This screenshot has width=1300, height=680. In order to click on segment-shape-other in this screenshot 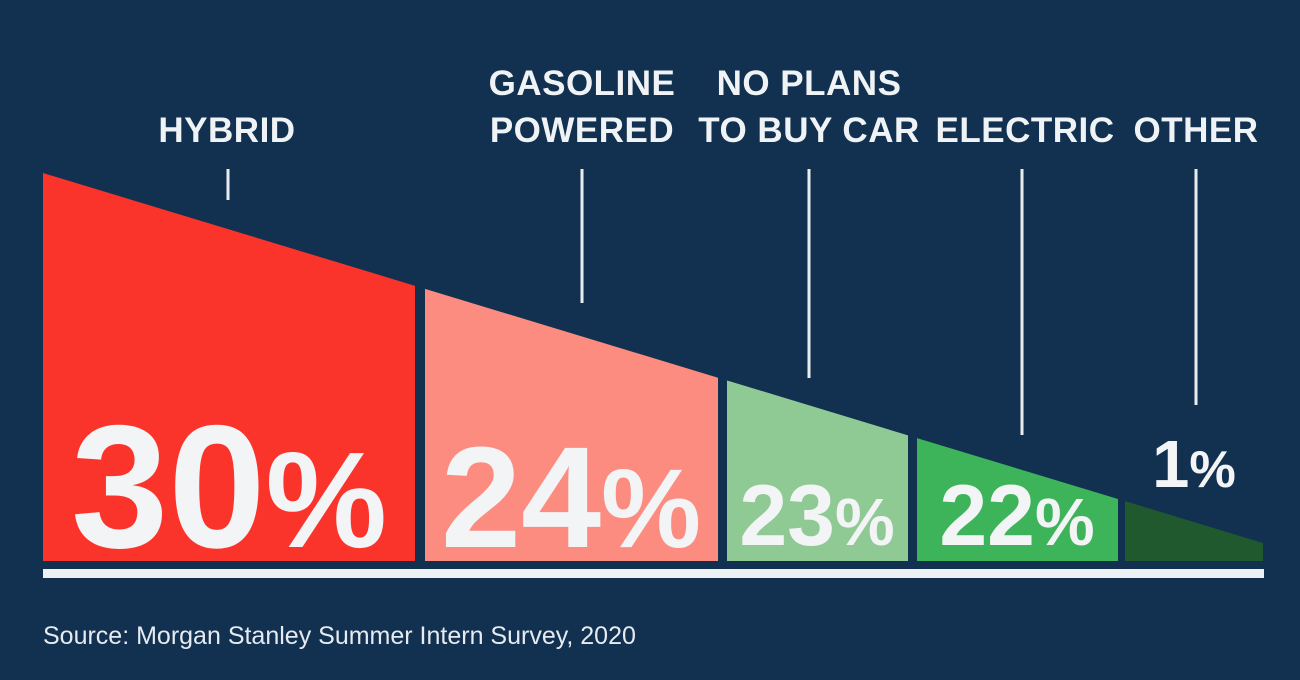, I will do `click(1194, 531)`.